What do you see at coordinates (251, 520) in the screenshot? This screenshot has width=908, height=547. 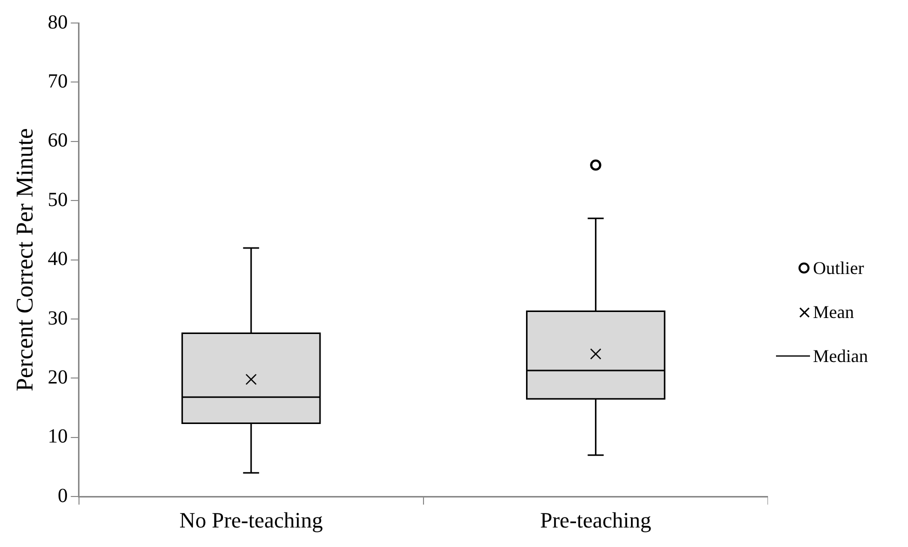 I see `x-tick-label: No Pre-teaching` at bounding box center [251, 520].